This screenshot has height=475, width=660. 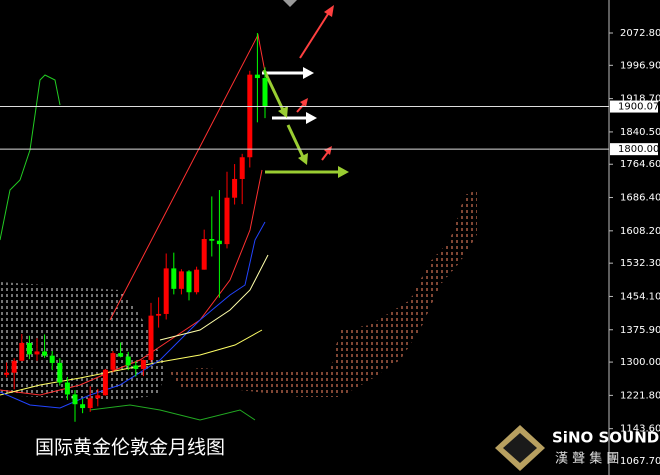 What do you see at coordinates (640, 330) in the screenshot?
I see `y-tick-label: 1375.90` at bounding box center [640, 330].